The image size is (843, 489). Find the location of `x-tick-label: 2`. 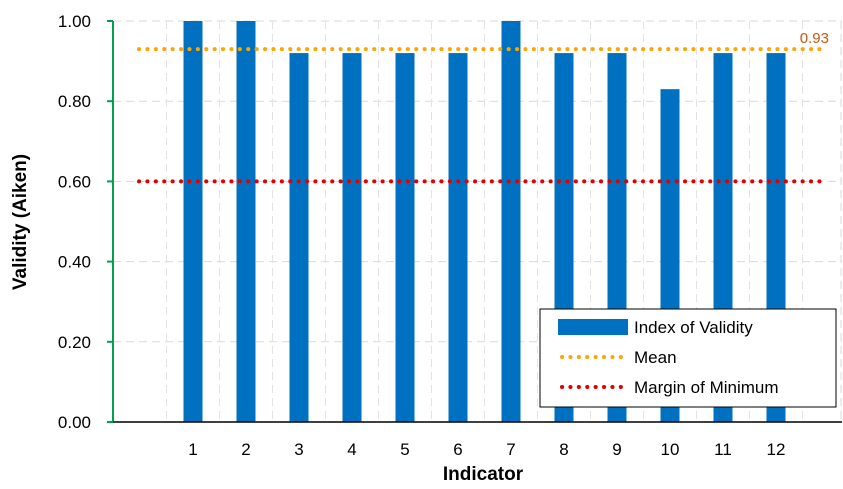

x-tick-label: 2 is located at coordinates (245, 449).